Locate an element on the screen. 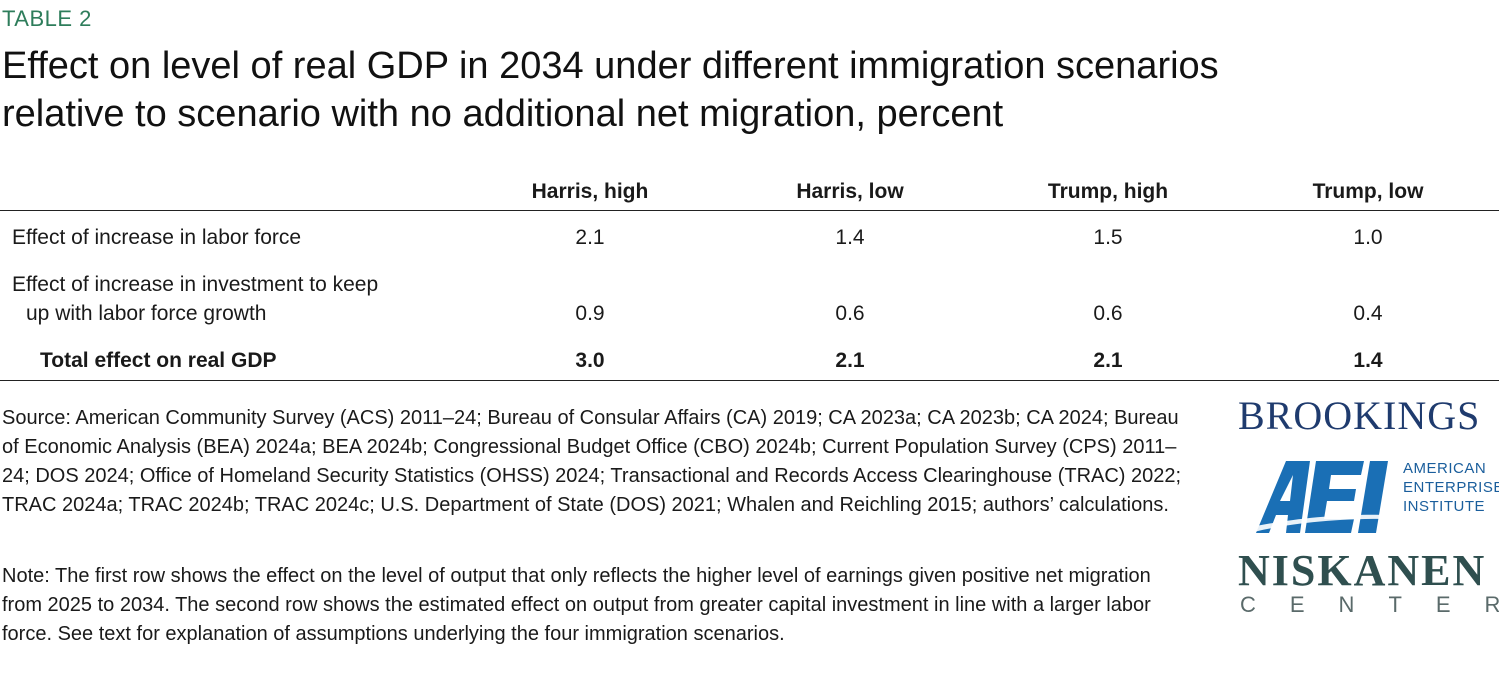  table-label: TABLE 2 is located at coordinates (47, 18).